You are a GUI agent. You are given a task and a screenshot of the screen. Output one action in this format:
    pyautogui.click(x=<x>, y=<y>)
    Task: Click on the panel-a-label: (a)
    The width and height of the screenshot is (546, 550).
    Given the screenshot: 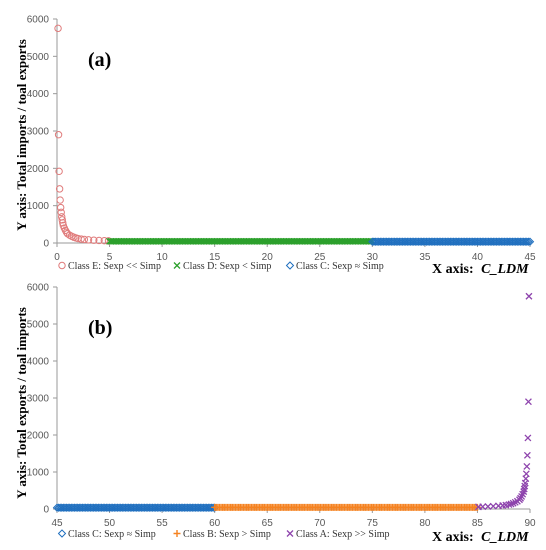 What is the action you would take?
    pyautogui.click(x=99, y=60)
    